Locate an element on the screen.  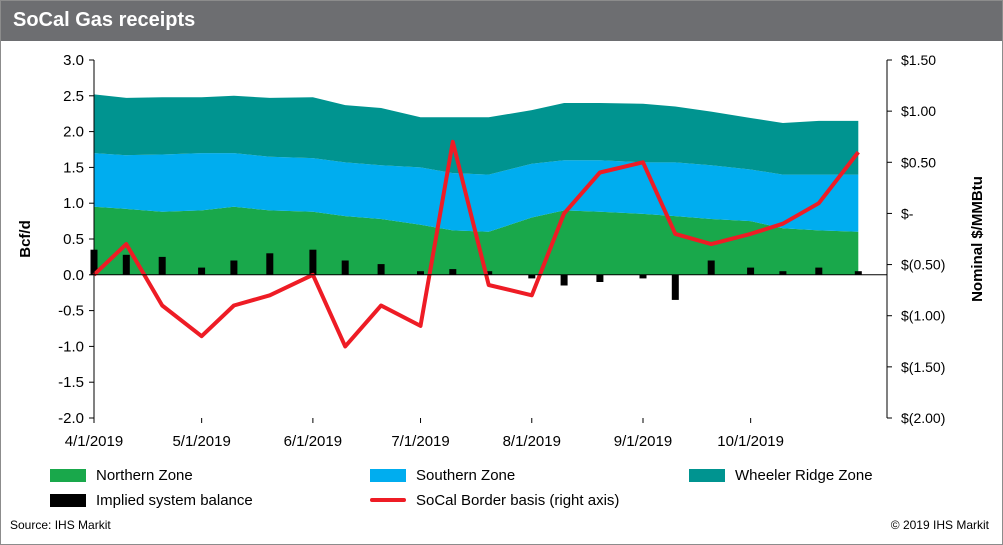
y-tick-label: 2.5 is located at coordinates (73, 96).